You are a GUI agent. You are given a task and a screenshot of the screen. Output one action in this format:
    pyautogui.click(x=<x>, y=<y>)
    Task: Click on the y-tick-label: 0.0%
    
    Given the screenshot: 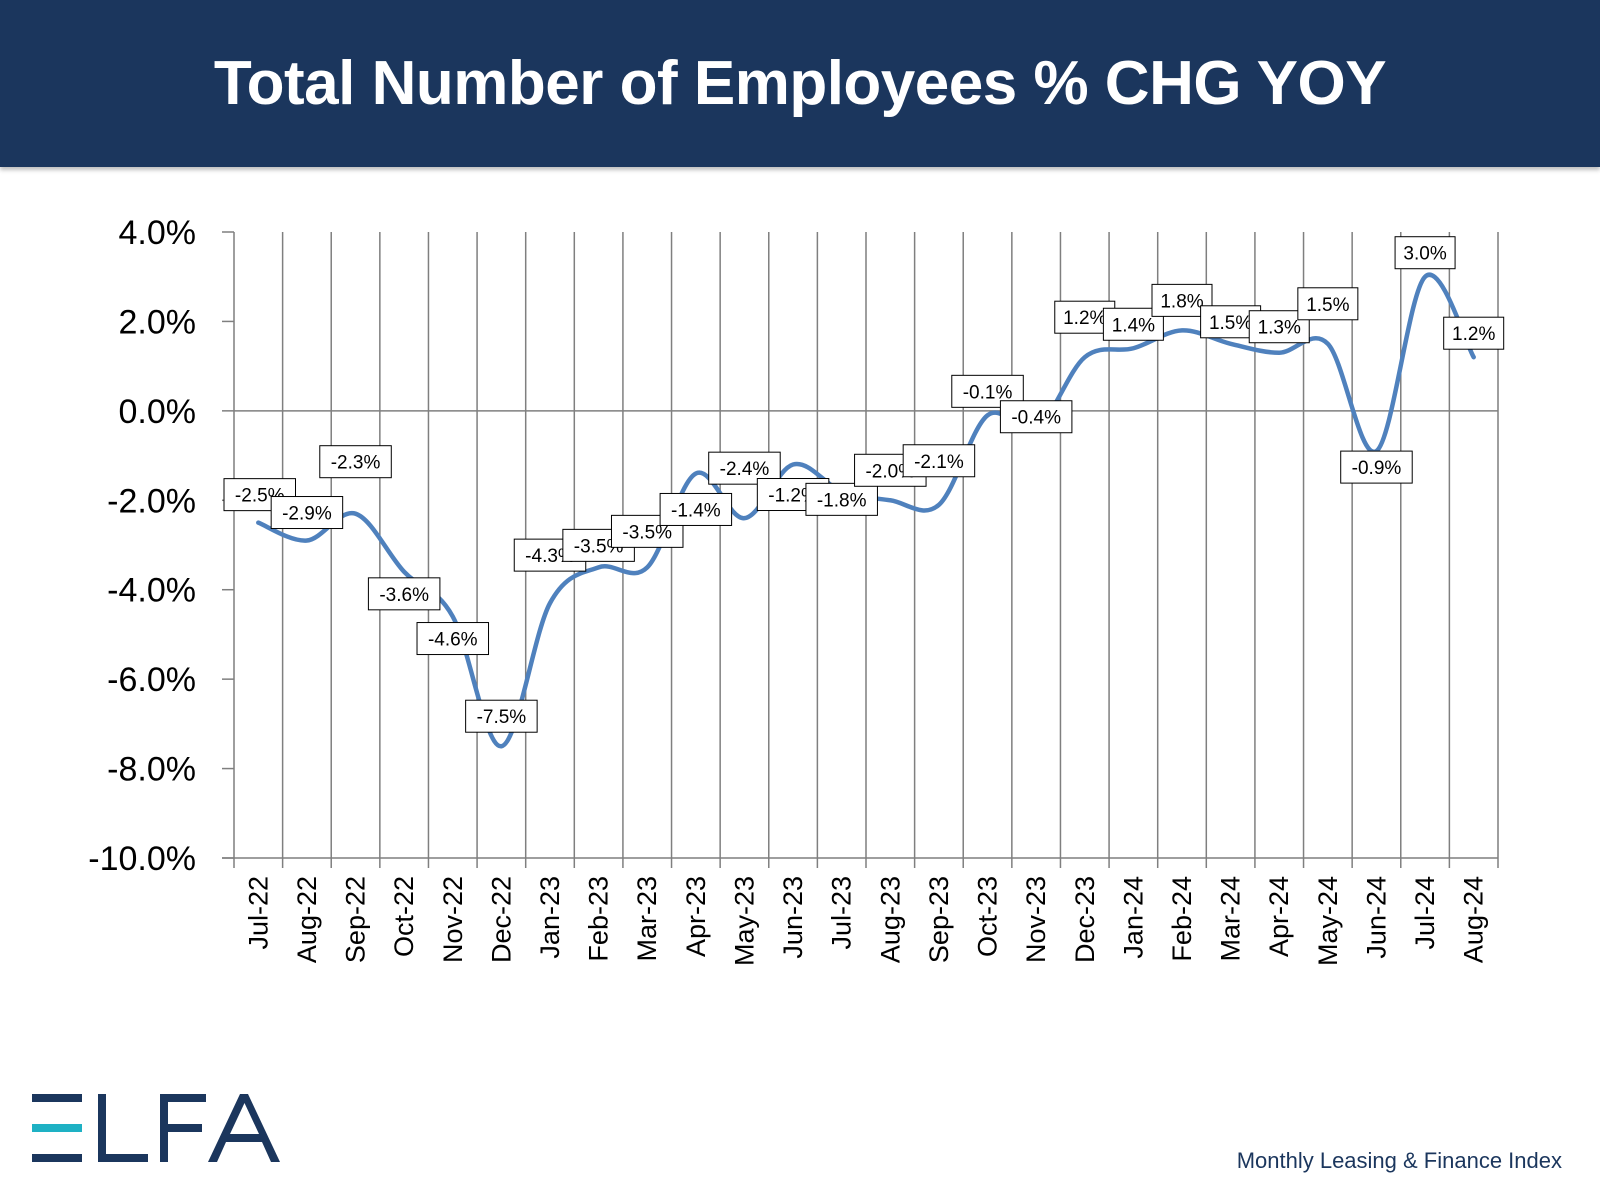 What is the action you would take?
    pyautogui.click(x=158, y=412)
    